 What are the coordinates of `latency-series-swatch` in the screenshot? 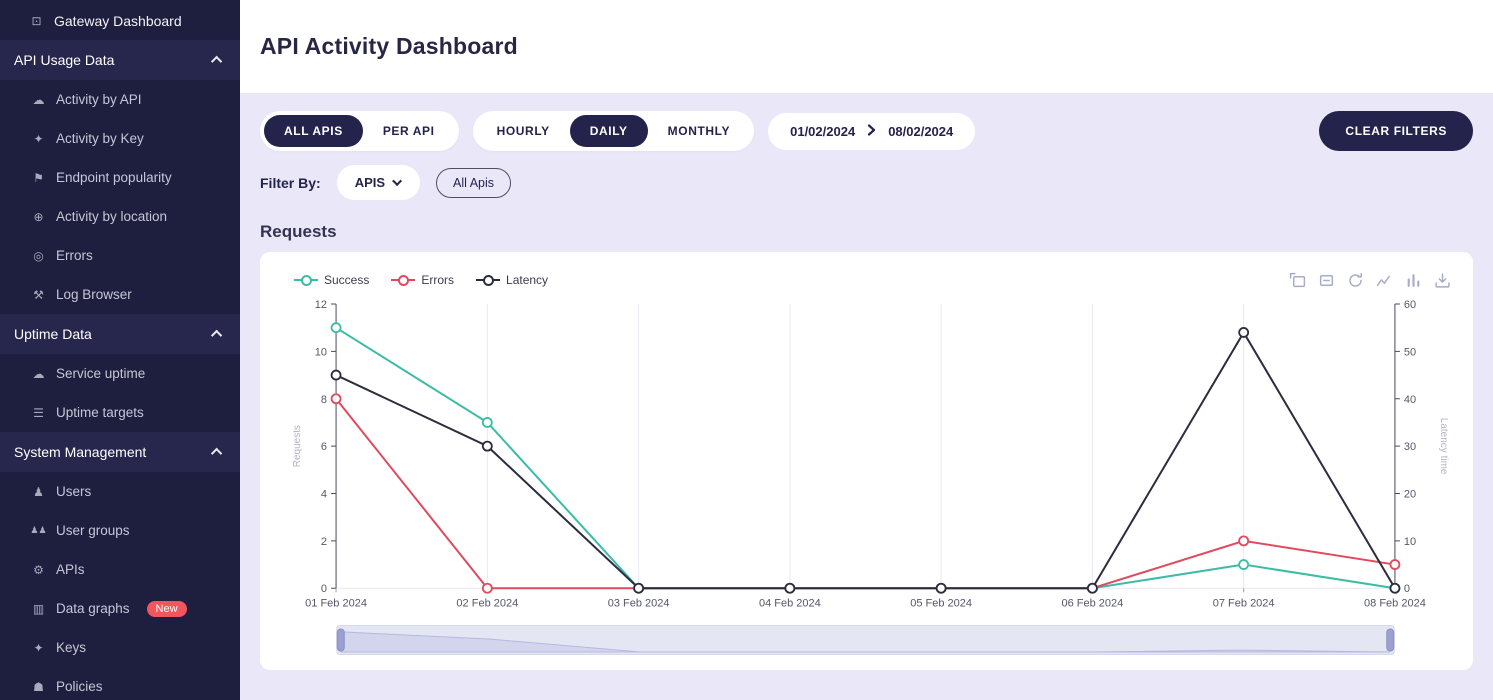 It's located at (488, 280).